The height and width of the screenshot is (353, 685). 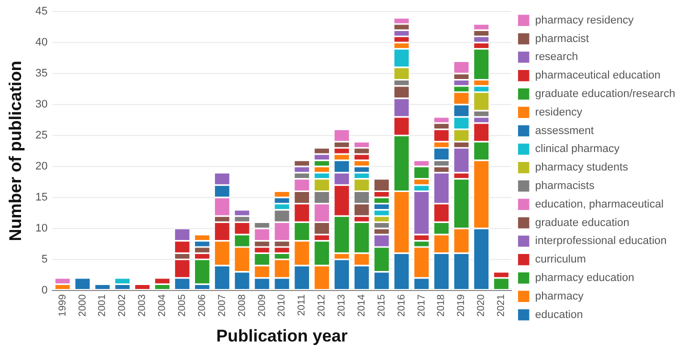 I want to click on x-tick-label: 2021, so click(x=502, y=305).